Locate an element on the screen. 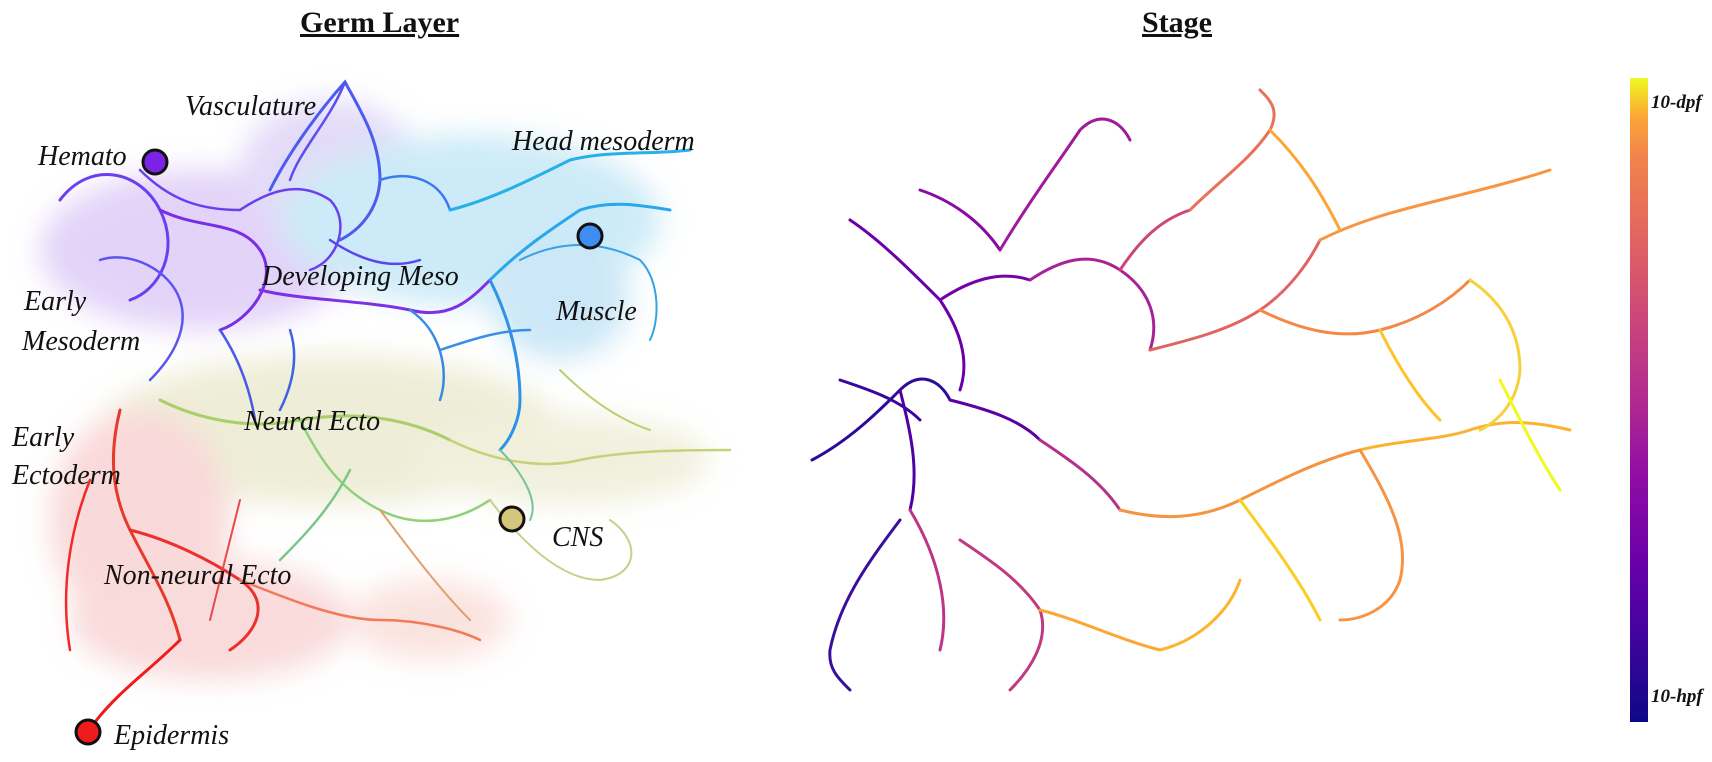  label-hemato: Hemato is located at coordinates (82, 156).